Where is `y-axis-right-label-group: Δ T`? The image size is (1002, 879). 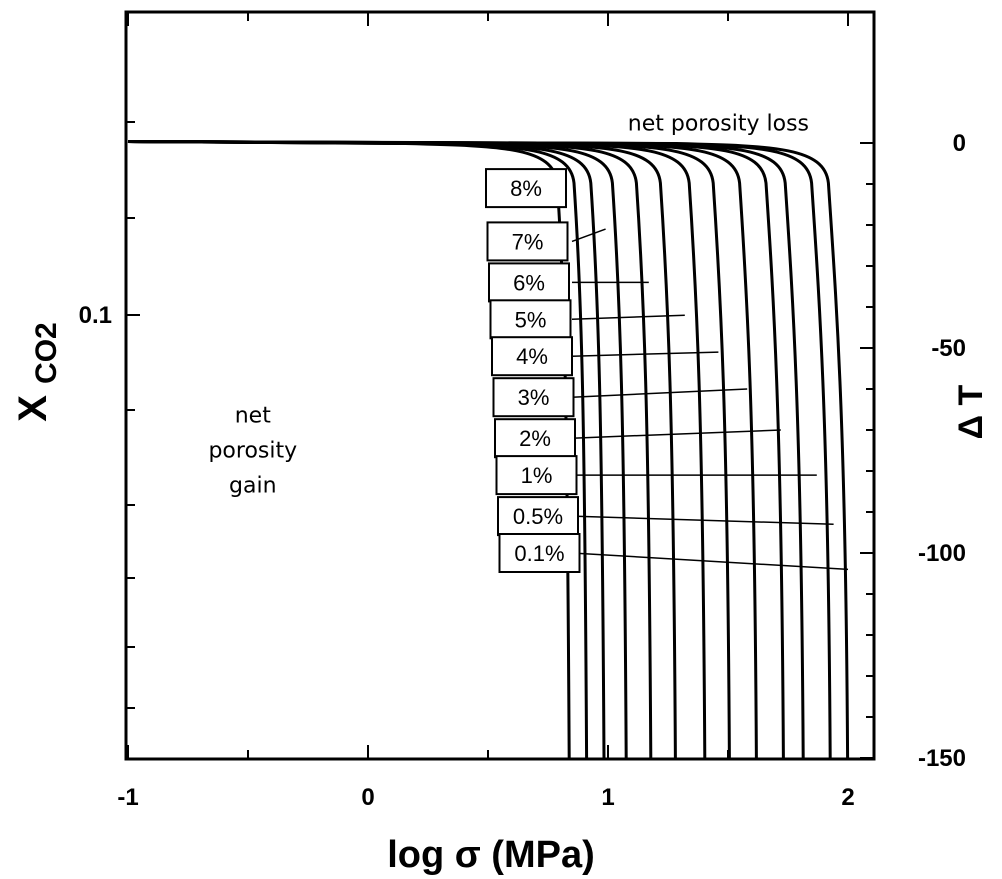 y-axis-right-label-group: Δ T is located at coordinates (971, 411).